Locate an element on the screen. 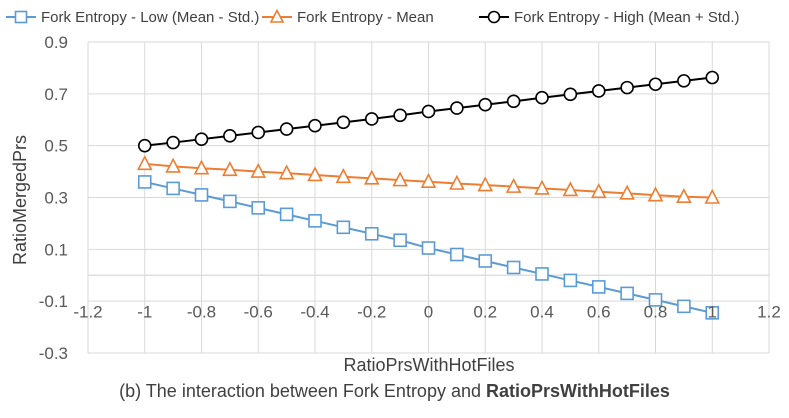  x-tick-labels: -1.2 -1 -0.8 -0.6 -0.4 -0.2 0 0.2 0.4 0.6 0.8 1 1.2 is located at coordinates (426, 311).